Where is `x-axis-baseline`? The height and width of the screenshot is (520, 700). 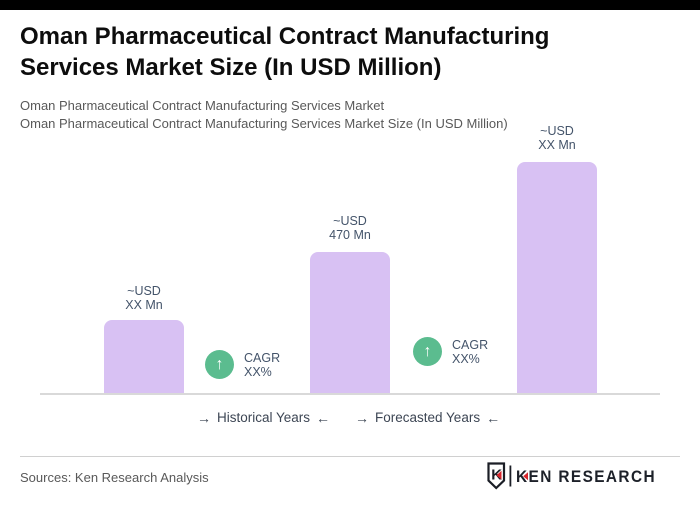 x-axis-baseline is located at coordinates (350, 394).